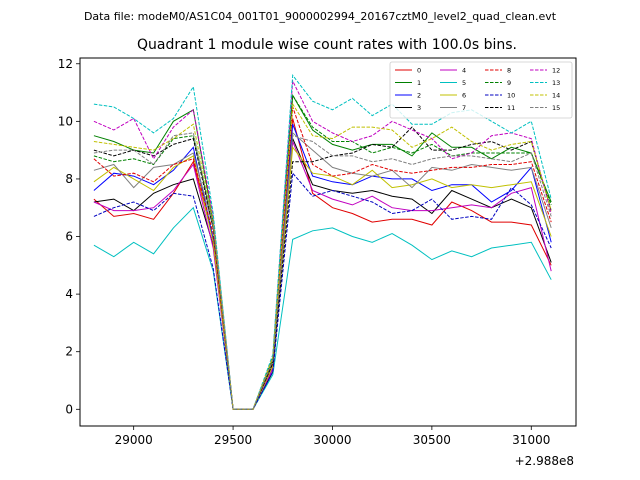 The height and width of the screenshot is (480, 640). What do you see at coordinates (556, 83) in the screenshot?
I see `legend-label-13: 13` at bounding box center [556, 83].